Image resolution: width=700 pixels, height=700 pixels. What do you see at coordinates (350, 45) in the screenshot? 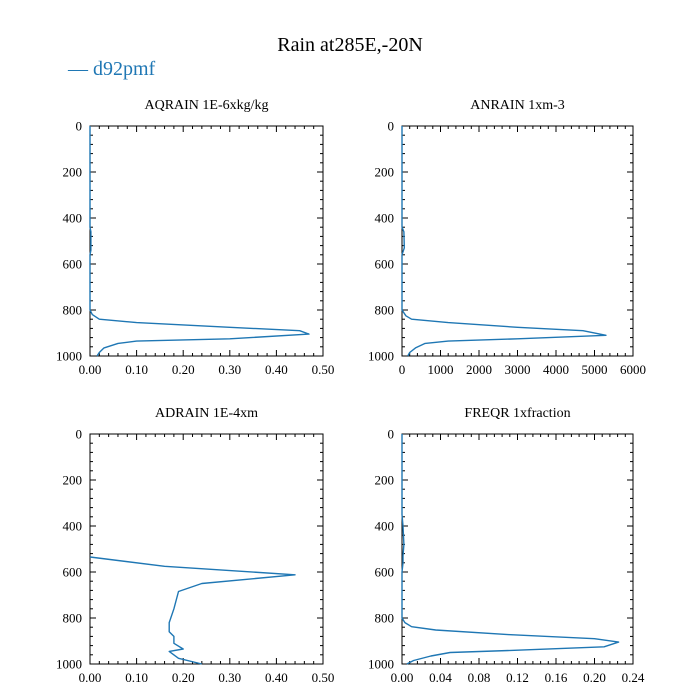
I see `figure-title: Rain at285E,-20N` at bounding box center [350, 45].